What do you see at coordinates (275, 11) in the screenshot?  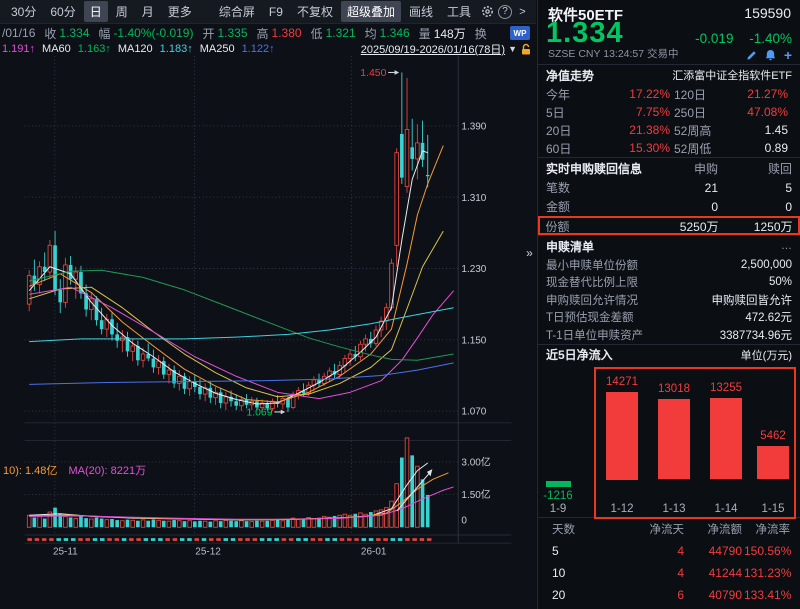 I see `toolbar-btn-f9: F9` at bounding box center [275, 11].